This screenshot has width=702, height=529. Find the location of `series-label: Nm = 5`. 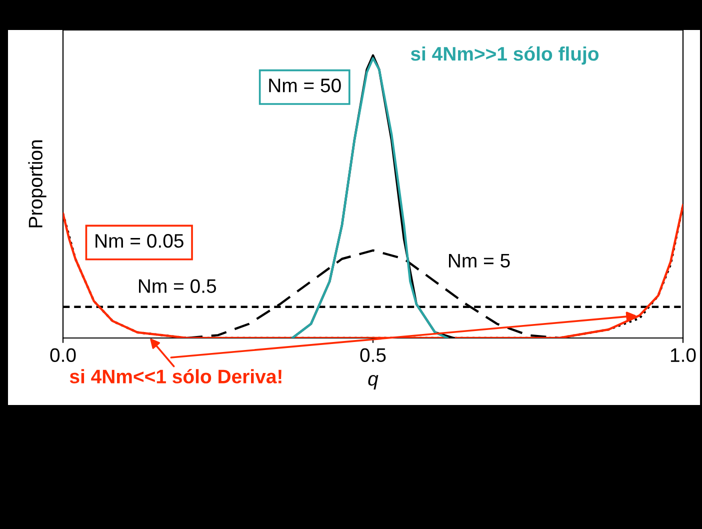

series-label: Nm = 5 is located at coordinates (479, 261).